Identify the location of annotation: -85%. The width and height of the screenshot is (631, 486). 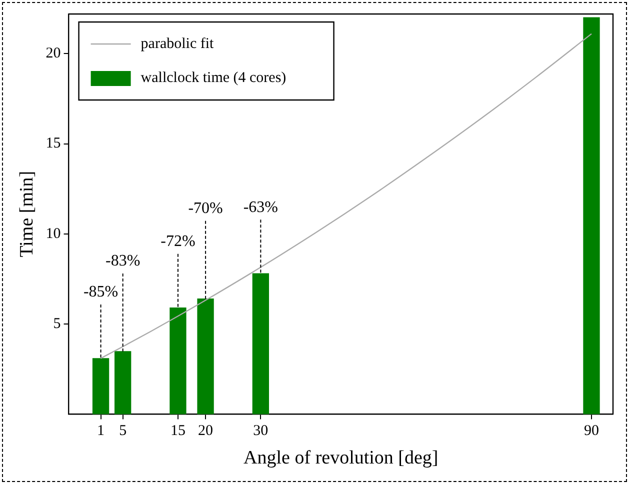
(100, 292).